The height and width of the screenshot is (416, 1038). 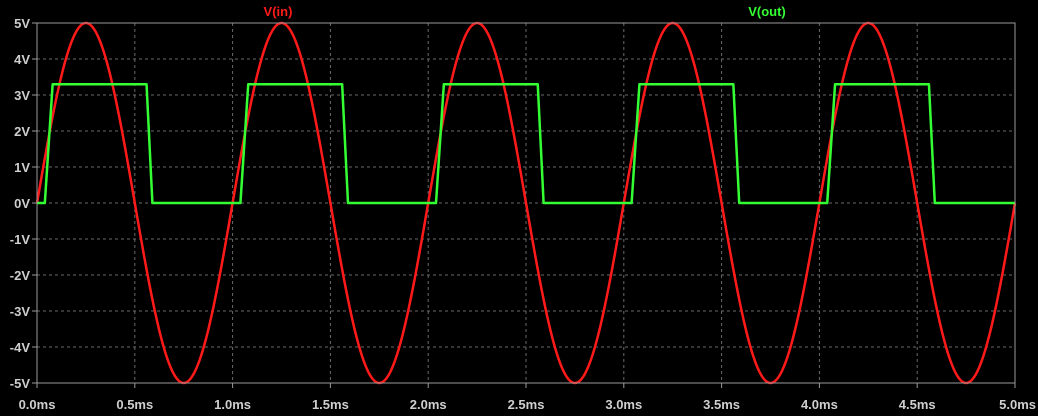 What do you see at coordinates (22, 23) in the screenshot?
I see `y-tick-label: 5V` at bounding box center [22, 23].